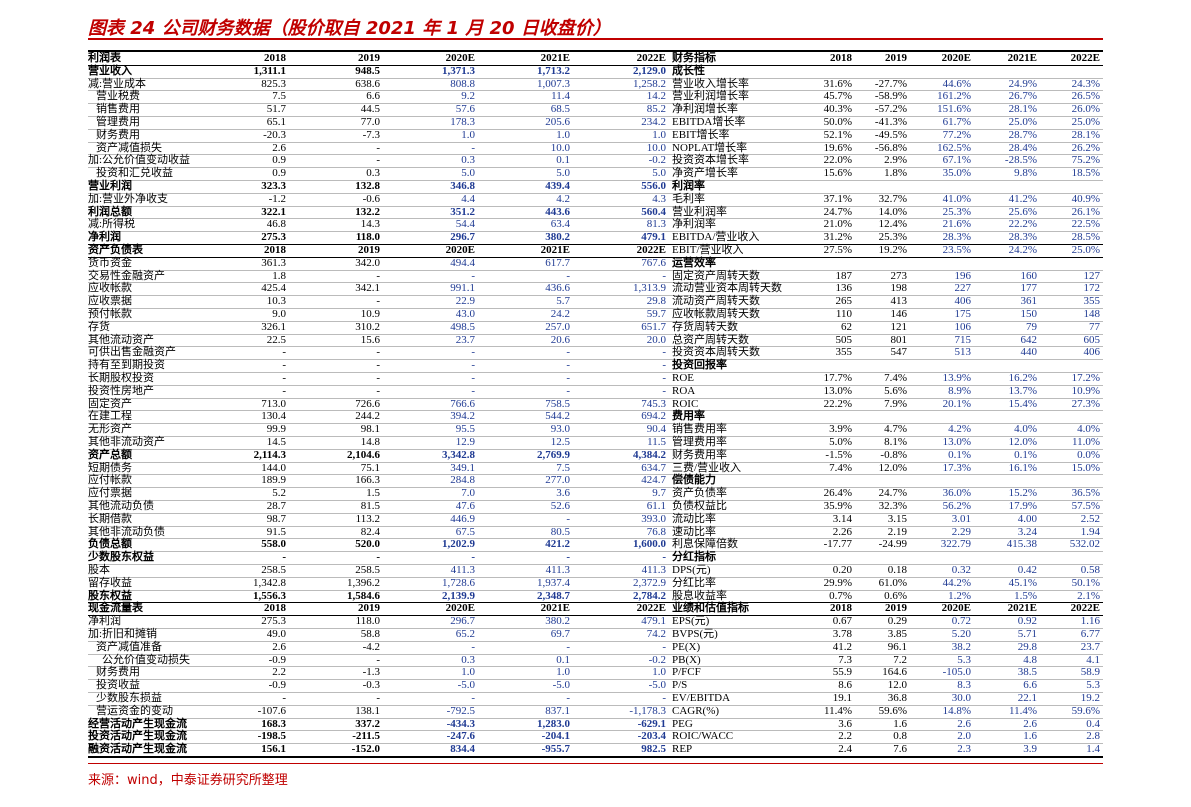 This screenshot has height=807, width=1191. I want to click on cell: -1,178.3, so click(647, 710).